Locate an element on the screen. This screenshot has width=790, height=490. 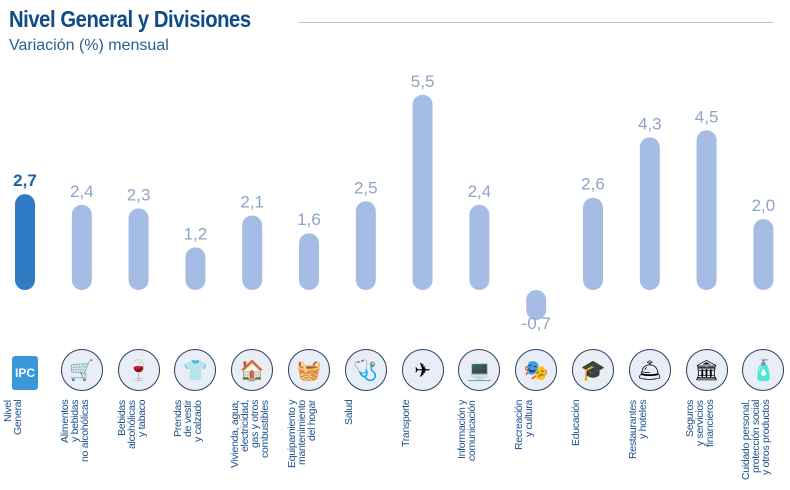
cloche-icon: 🛎 is located at coordinates (649, 370).